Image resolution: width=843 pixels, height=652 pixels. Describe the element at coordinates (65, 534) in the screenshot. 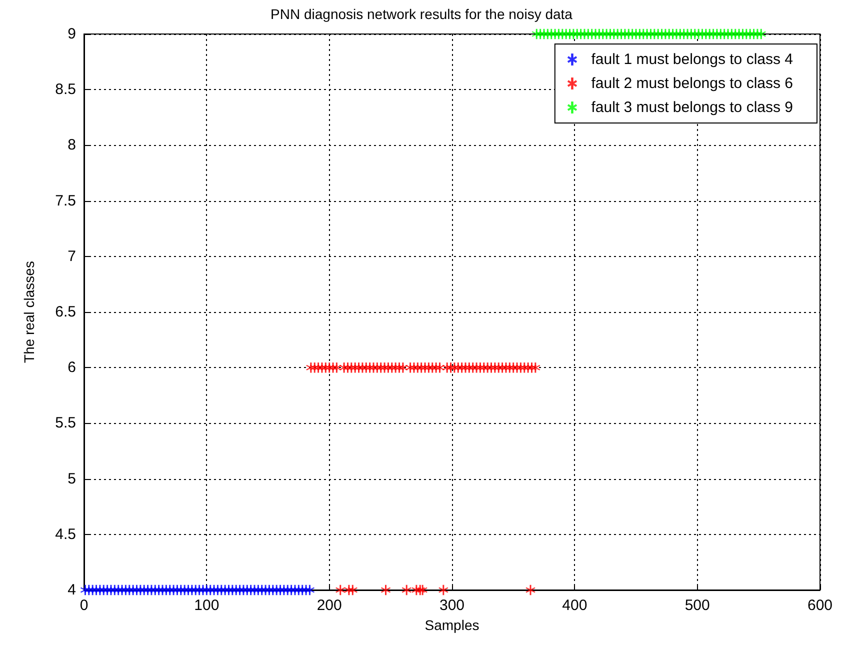

I see `y-tick-label: 4.5` at that location.